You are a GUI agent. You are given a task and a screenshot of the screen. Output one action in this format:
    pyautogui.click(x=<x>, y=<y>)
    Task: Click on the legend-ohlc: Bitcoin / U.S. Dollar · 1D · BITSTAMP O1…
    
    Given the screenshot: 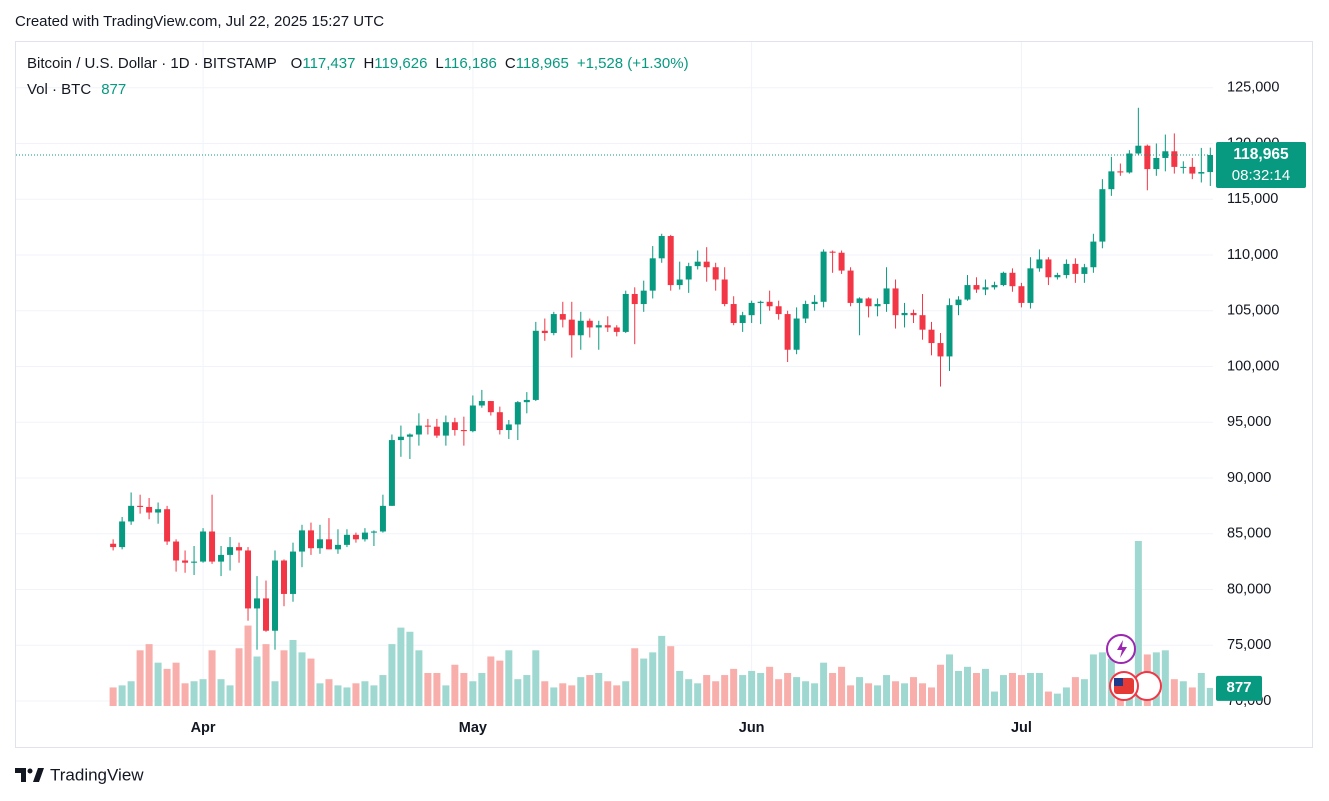 What is the action you would take?
    pyautogui.click(x=358, y=63)
    